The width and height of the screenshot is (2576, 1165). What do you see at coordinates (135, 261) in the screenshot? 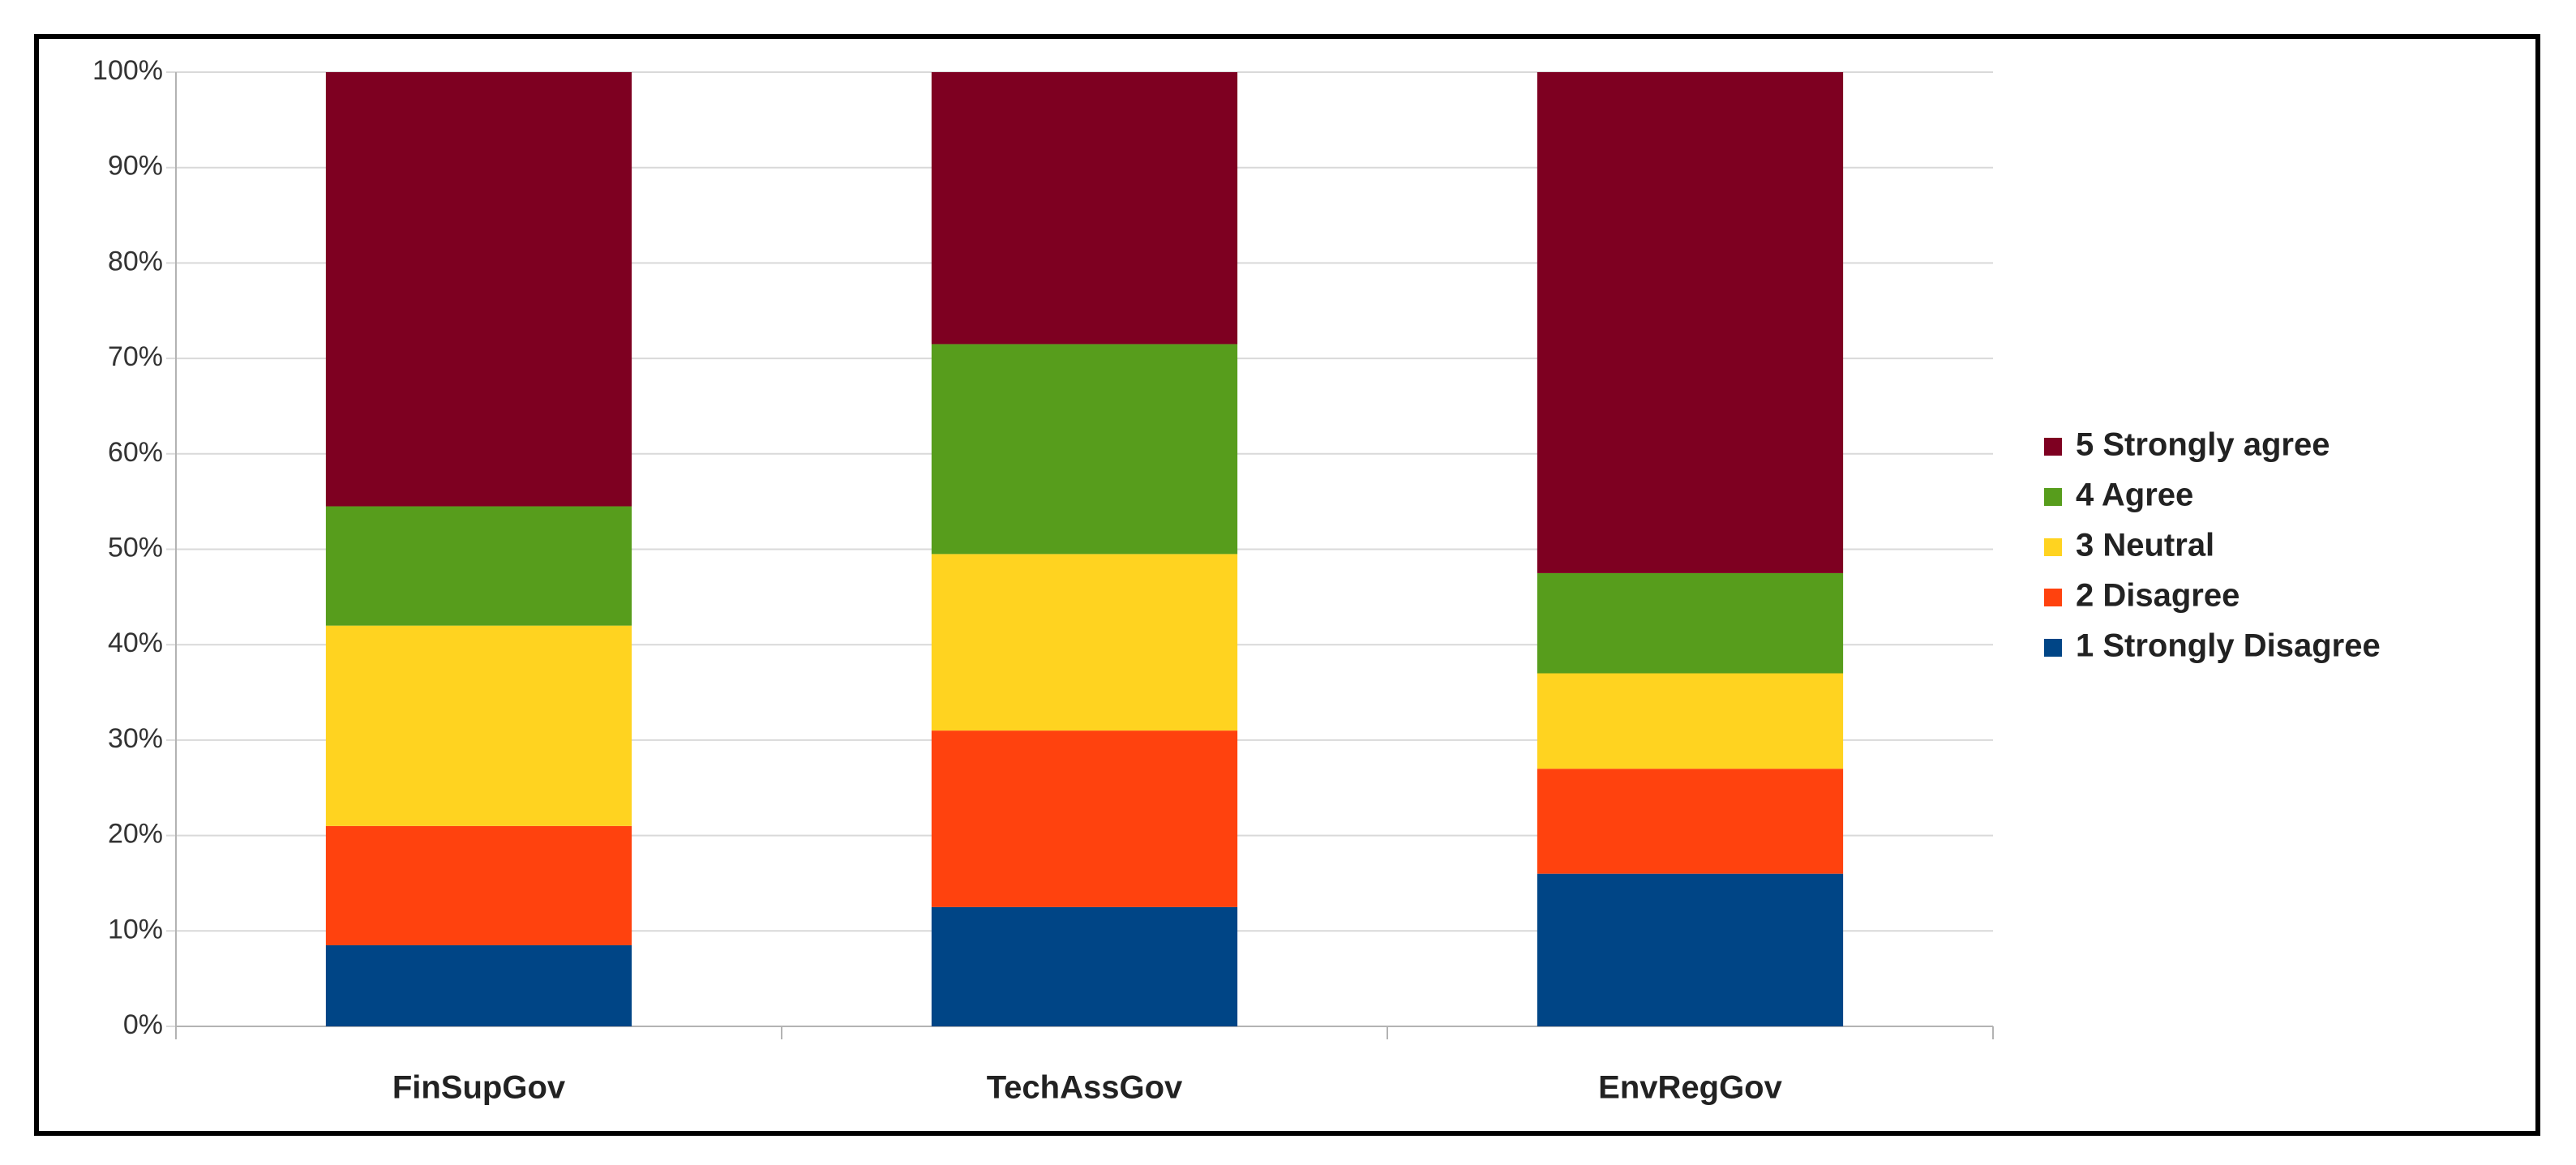
I see `y-tick-label: 80%` at bounding box center [135, 261].